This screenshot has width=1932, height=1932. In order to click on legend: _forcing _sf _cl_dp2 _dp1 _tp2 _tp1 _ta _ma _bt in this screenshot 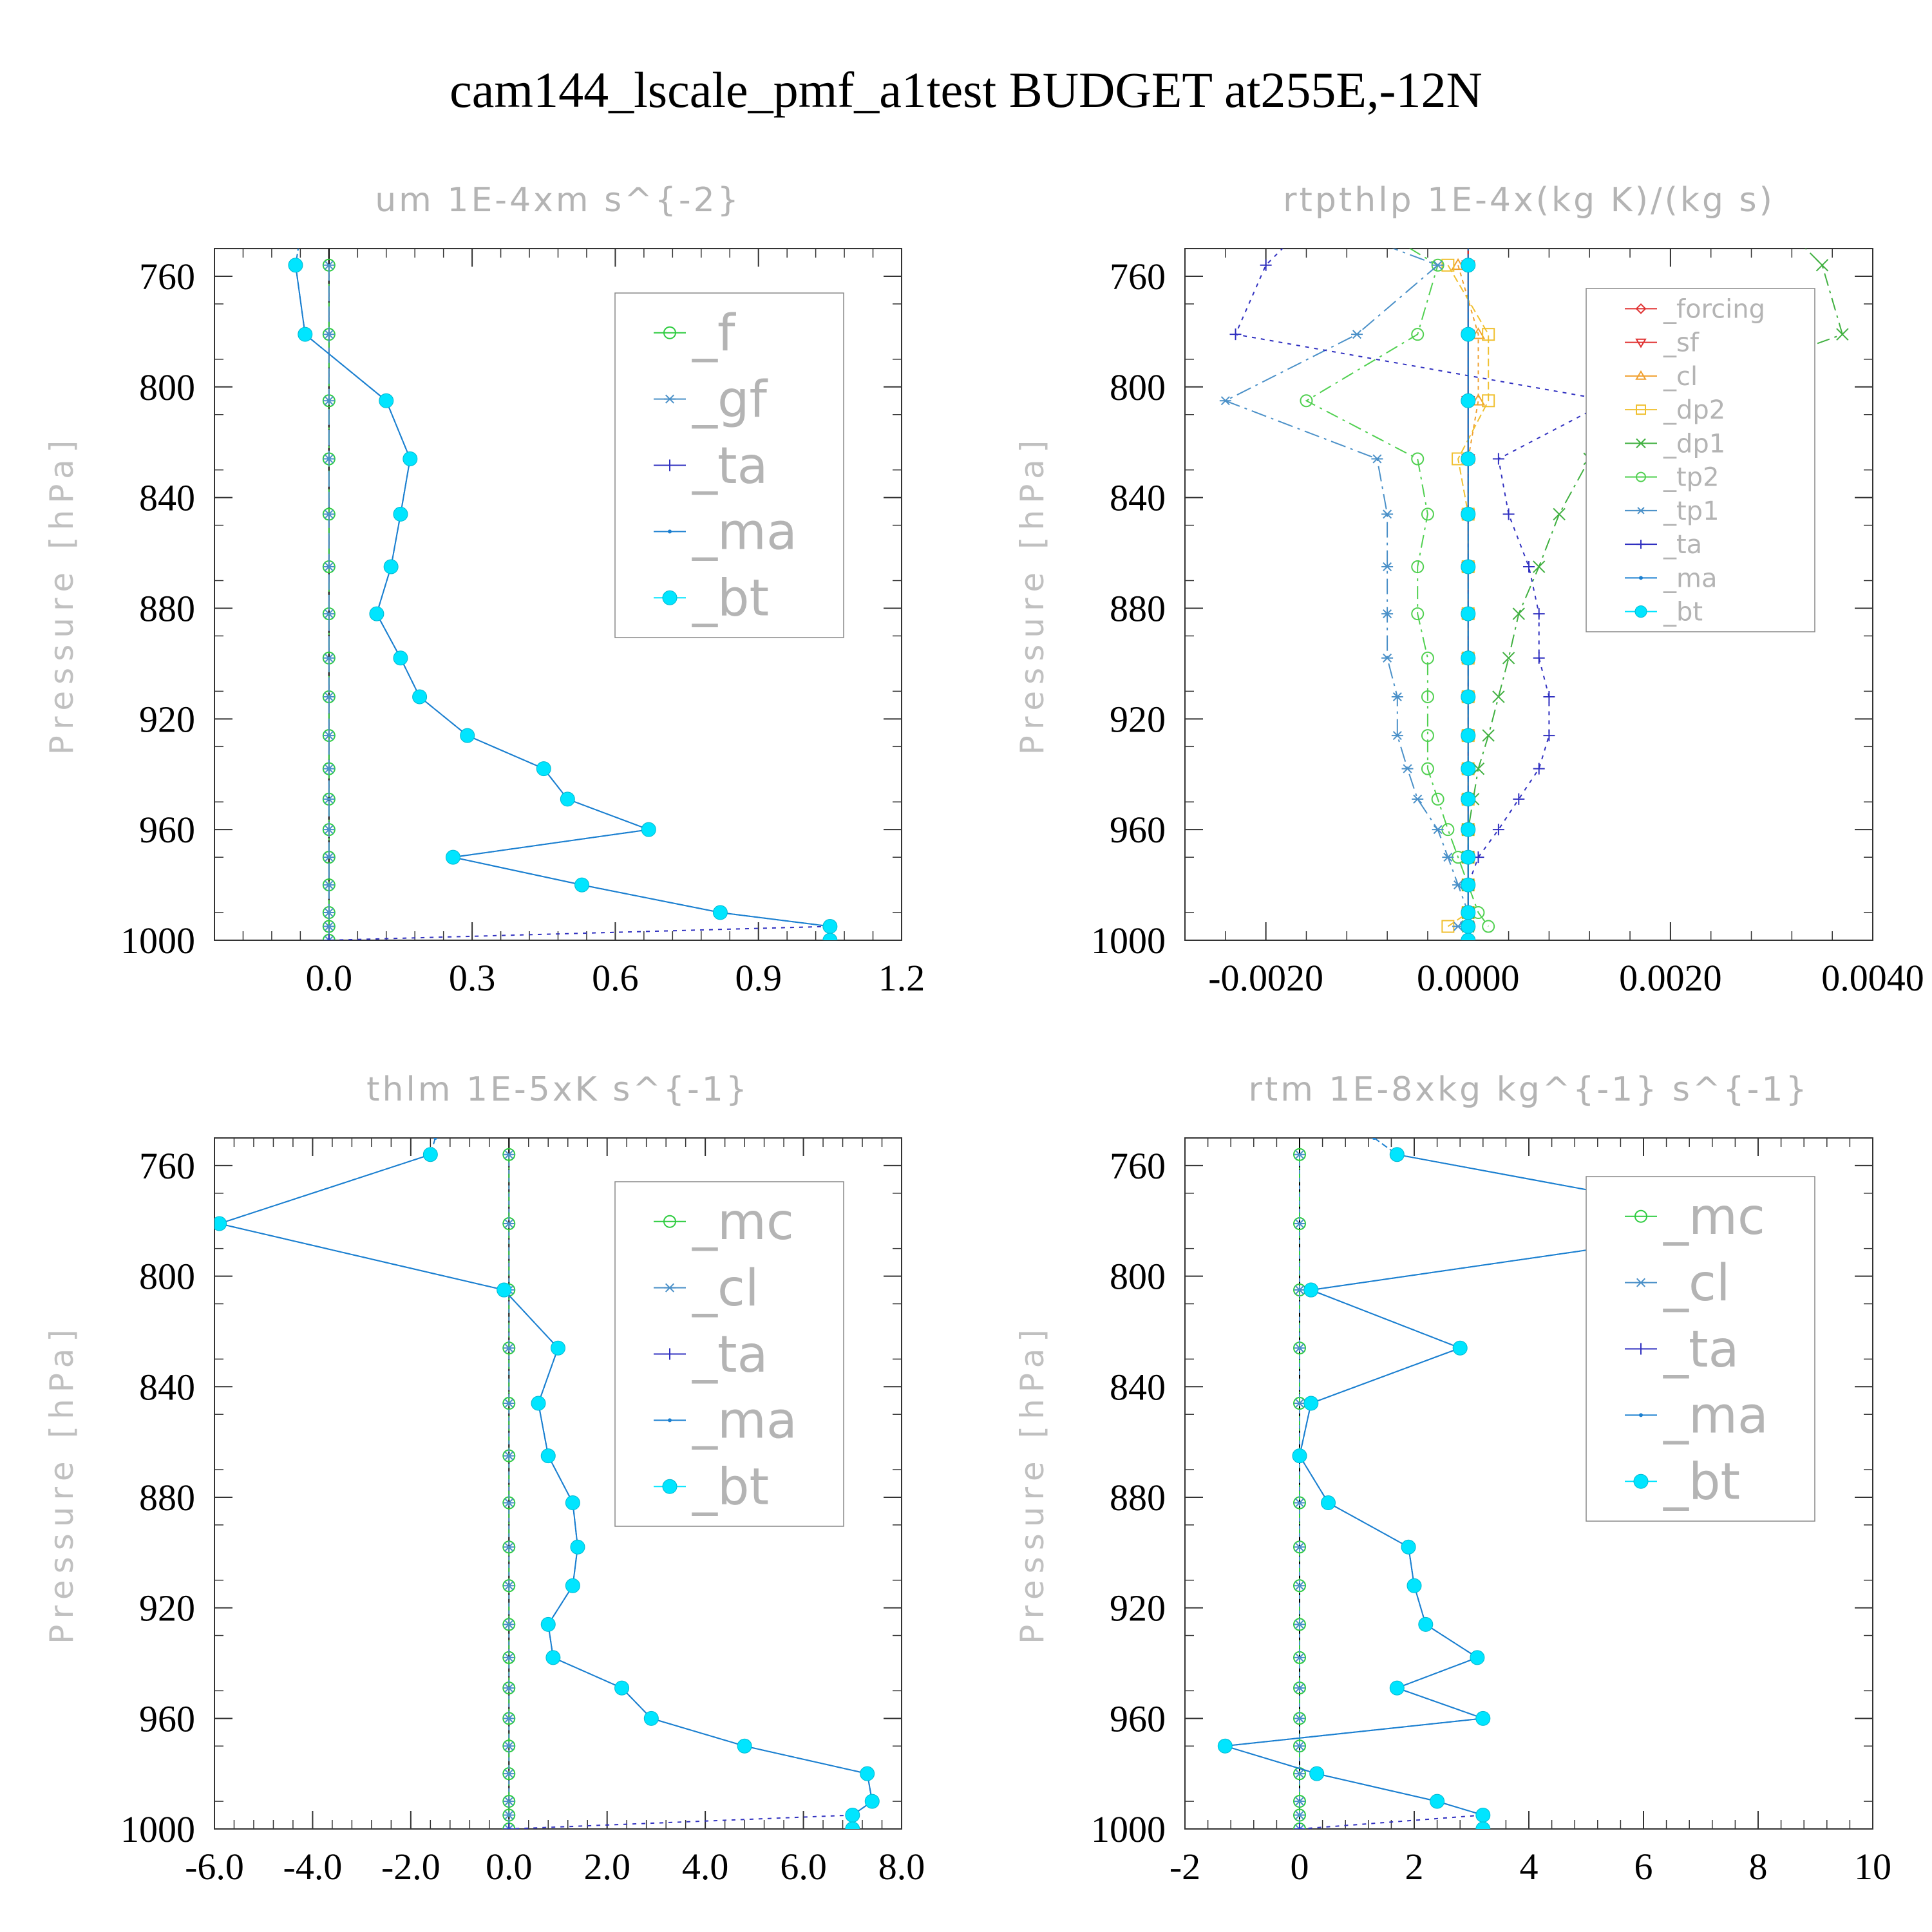, I will do `click(1700, 460)`.